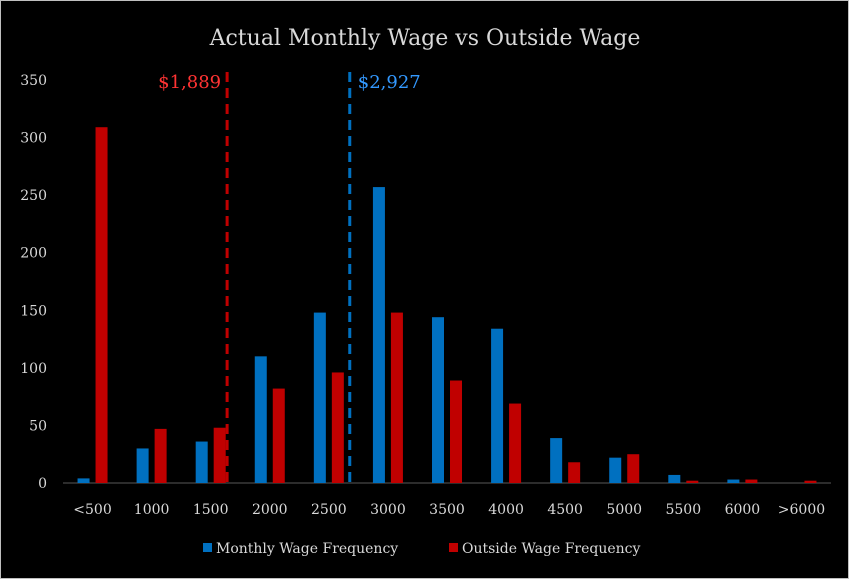 This screenshot has width=849, height=579. Describe the element at coordinates (683, 510) in the screenshot. I see `x-tick-label: 5500` at that location.